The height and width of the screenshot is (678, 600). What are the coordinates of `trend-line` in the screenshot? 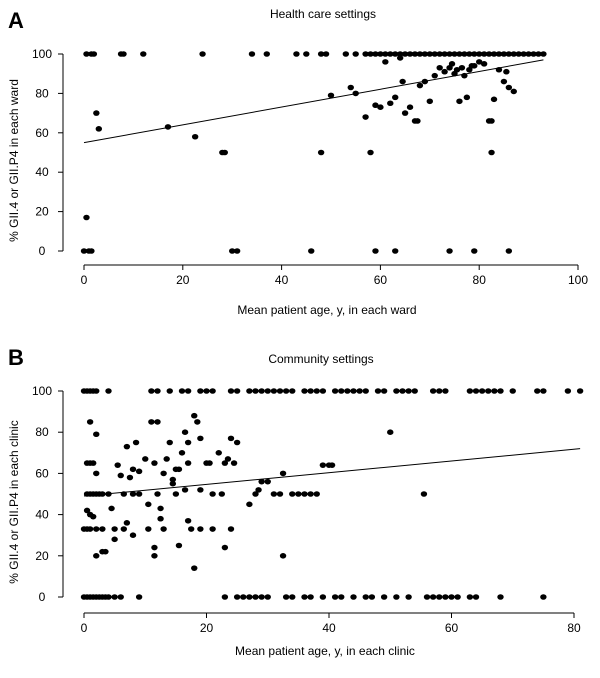 It's located at (332, 472).